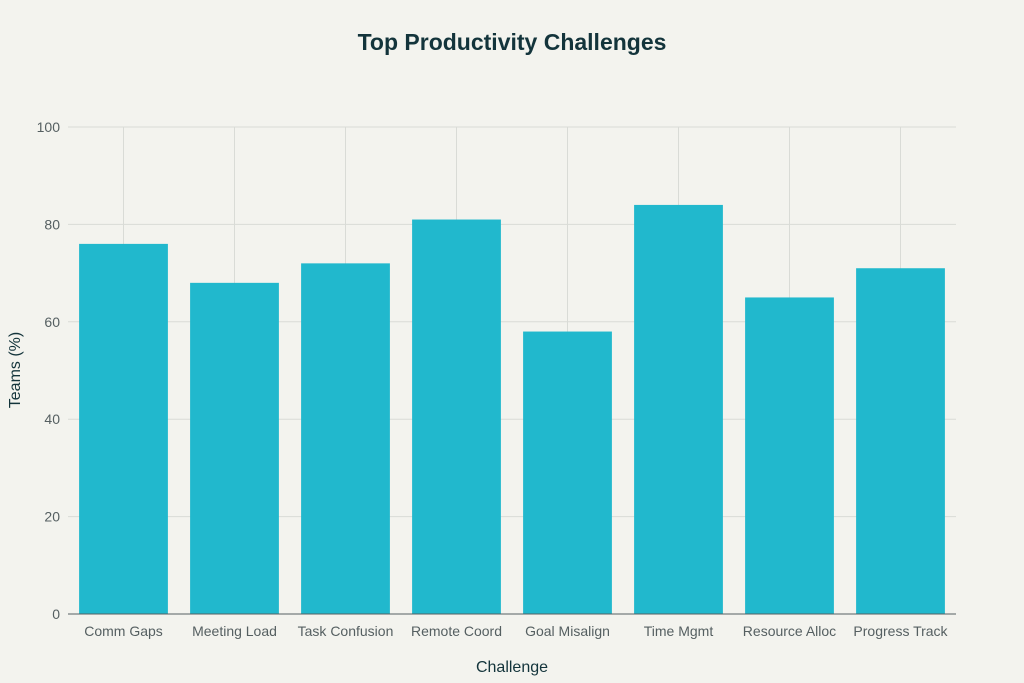 This screenshot has width=1024, height=683. I want to click on bar-meeting-load, so click(234, 448).